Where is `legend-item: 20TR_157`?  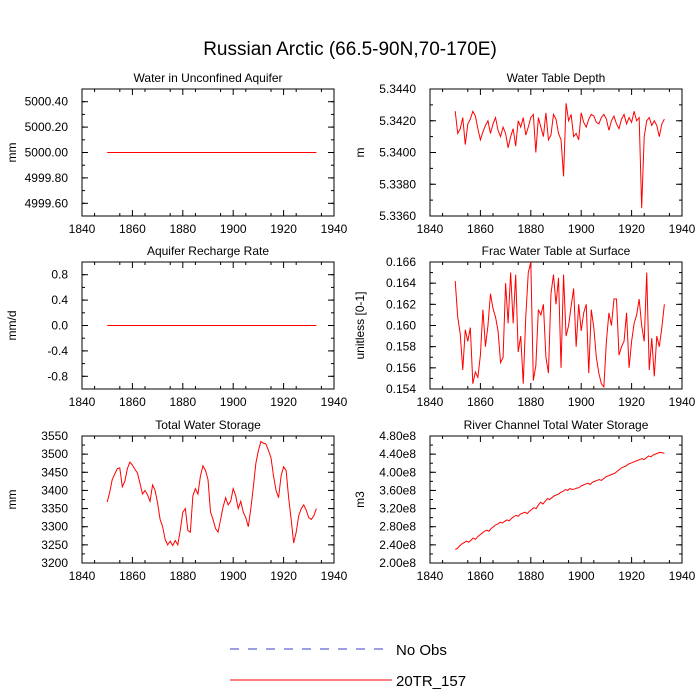
legend-item: 20TR_157 is located at coordinates (348, 681).